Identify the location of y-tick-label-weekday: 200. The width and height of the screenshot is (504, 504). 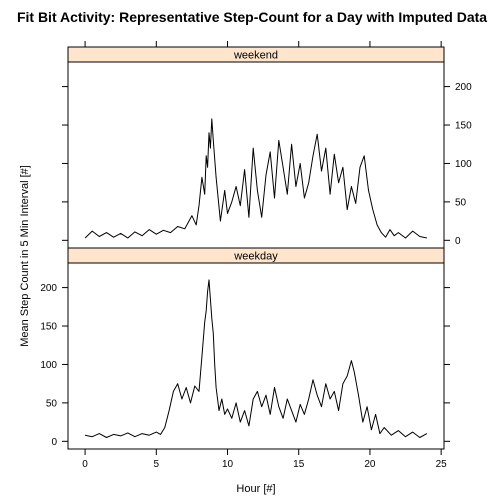
(48, 288).